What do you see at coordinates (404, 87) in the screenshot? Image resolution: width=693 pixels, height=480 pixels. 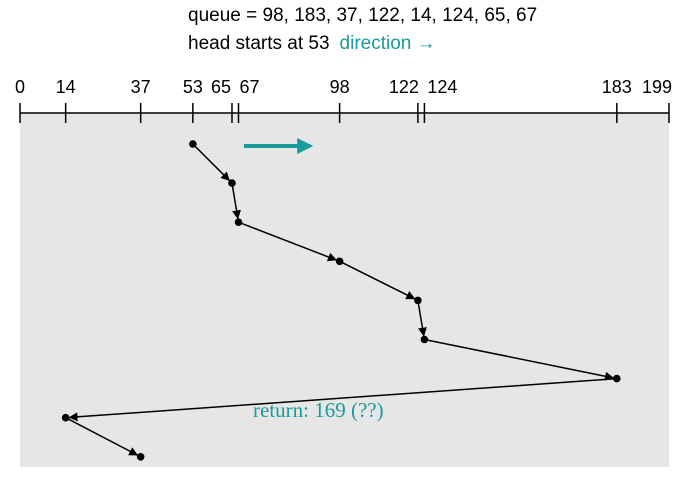 I see `tick-label: 122` at bounding box center [404, 87].